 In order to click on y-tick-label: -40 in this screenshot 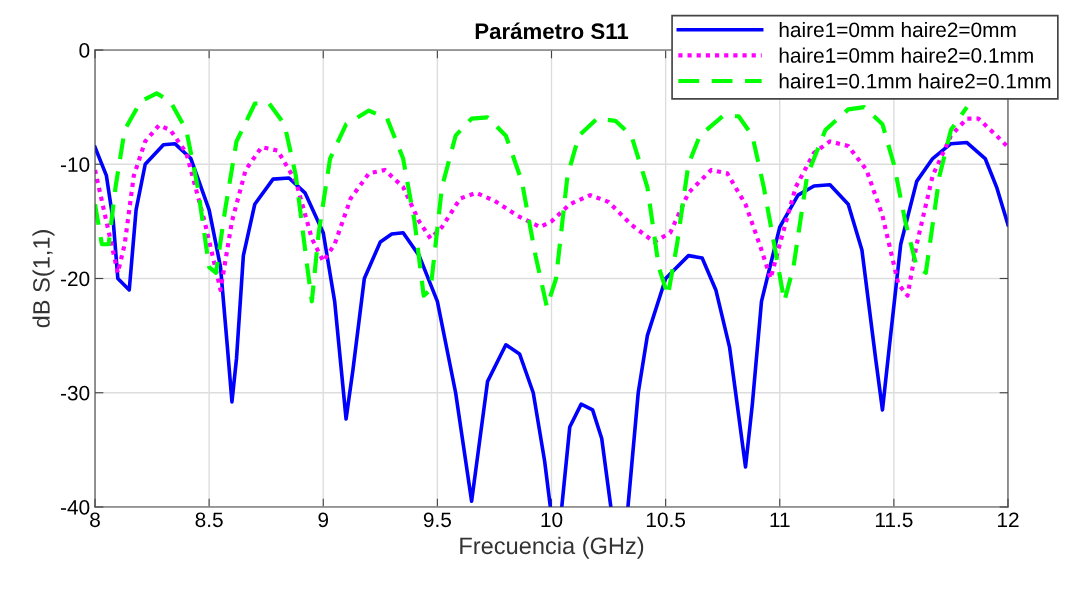, I will do `click(75, 507)`.